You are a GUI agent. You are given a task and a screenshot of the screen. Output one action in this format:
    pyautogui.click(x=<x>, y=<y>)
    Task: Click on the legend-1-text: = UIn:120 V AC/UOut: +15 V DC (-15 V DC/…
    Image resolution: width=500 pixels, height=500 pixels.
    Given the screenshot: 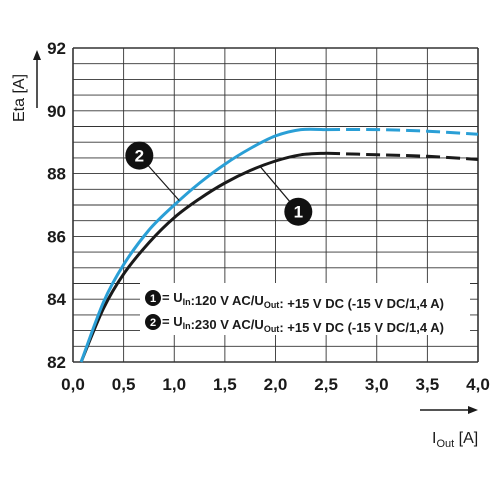 What is the action you would take?
    pyautogui.click(x=303, y=300)
    